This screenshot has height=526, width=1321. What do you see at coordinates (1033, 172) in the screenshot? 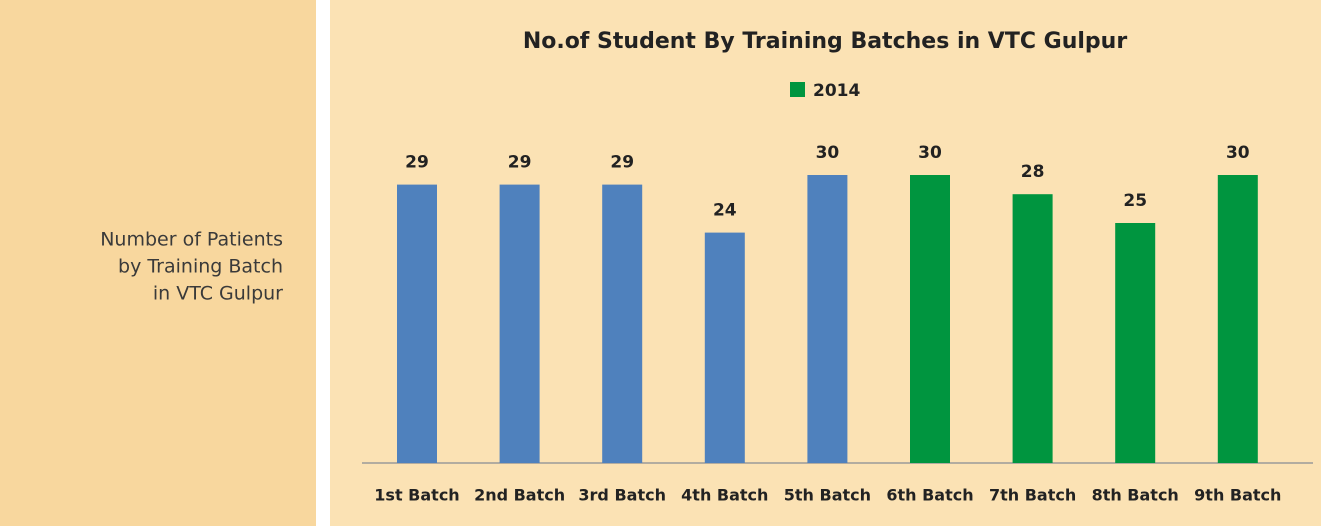
I see `value-label: 28` at bounding box center [1033, 172].